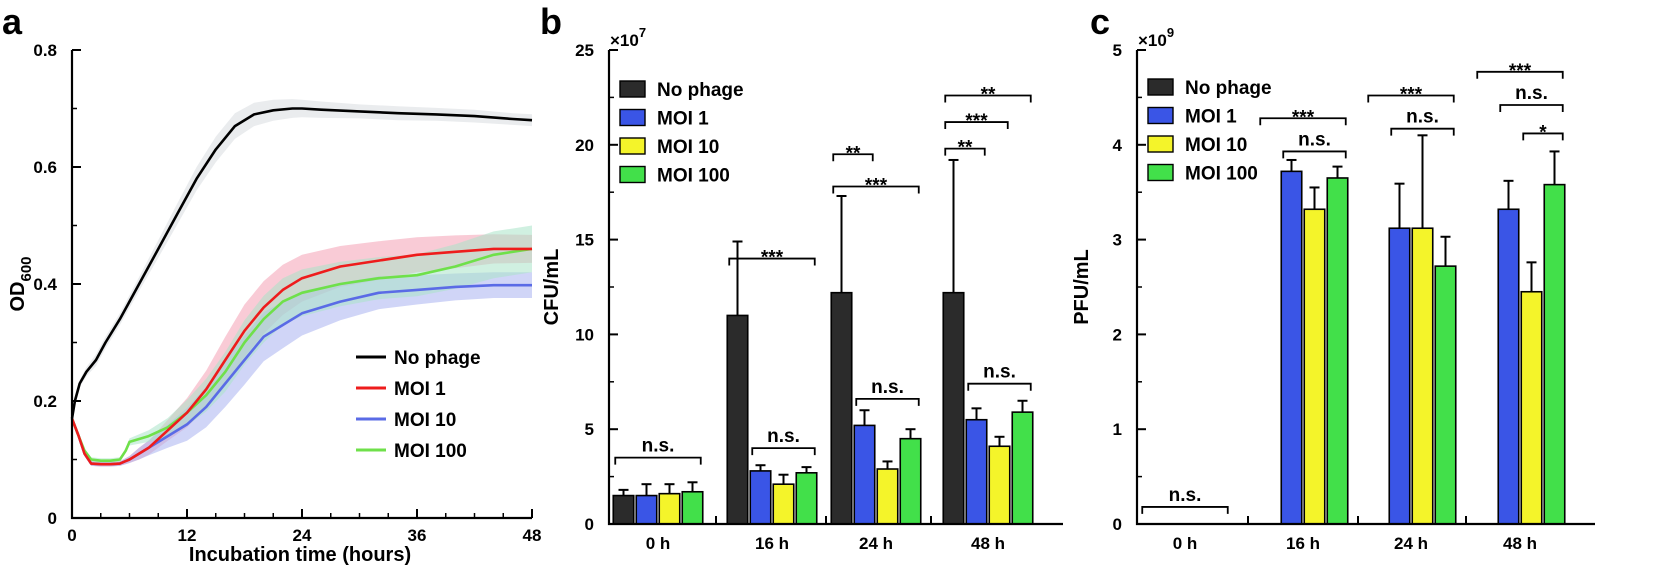 The image size is (1654, 573). I want to click on panel-a-y-axis-title-main: OD, so click(18, 297).